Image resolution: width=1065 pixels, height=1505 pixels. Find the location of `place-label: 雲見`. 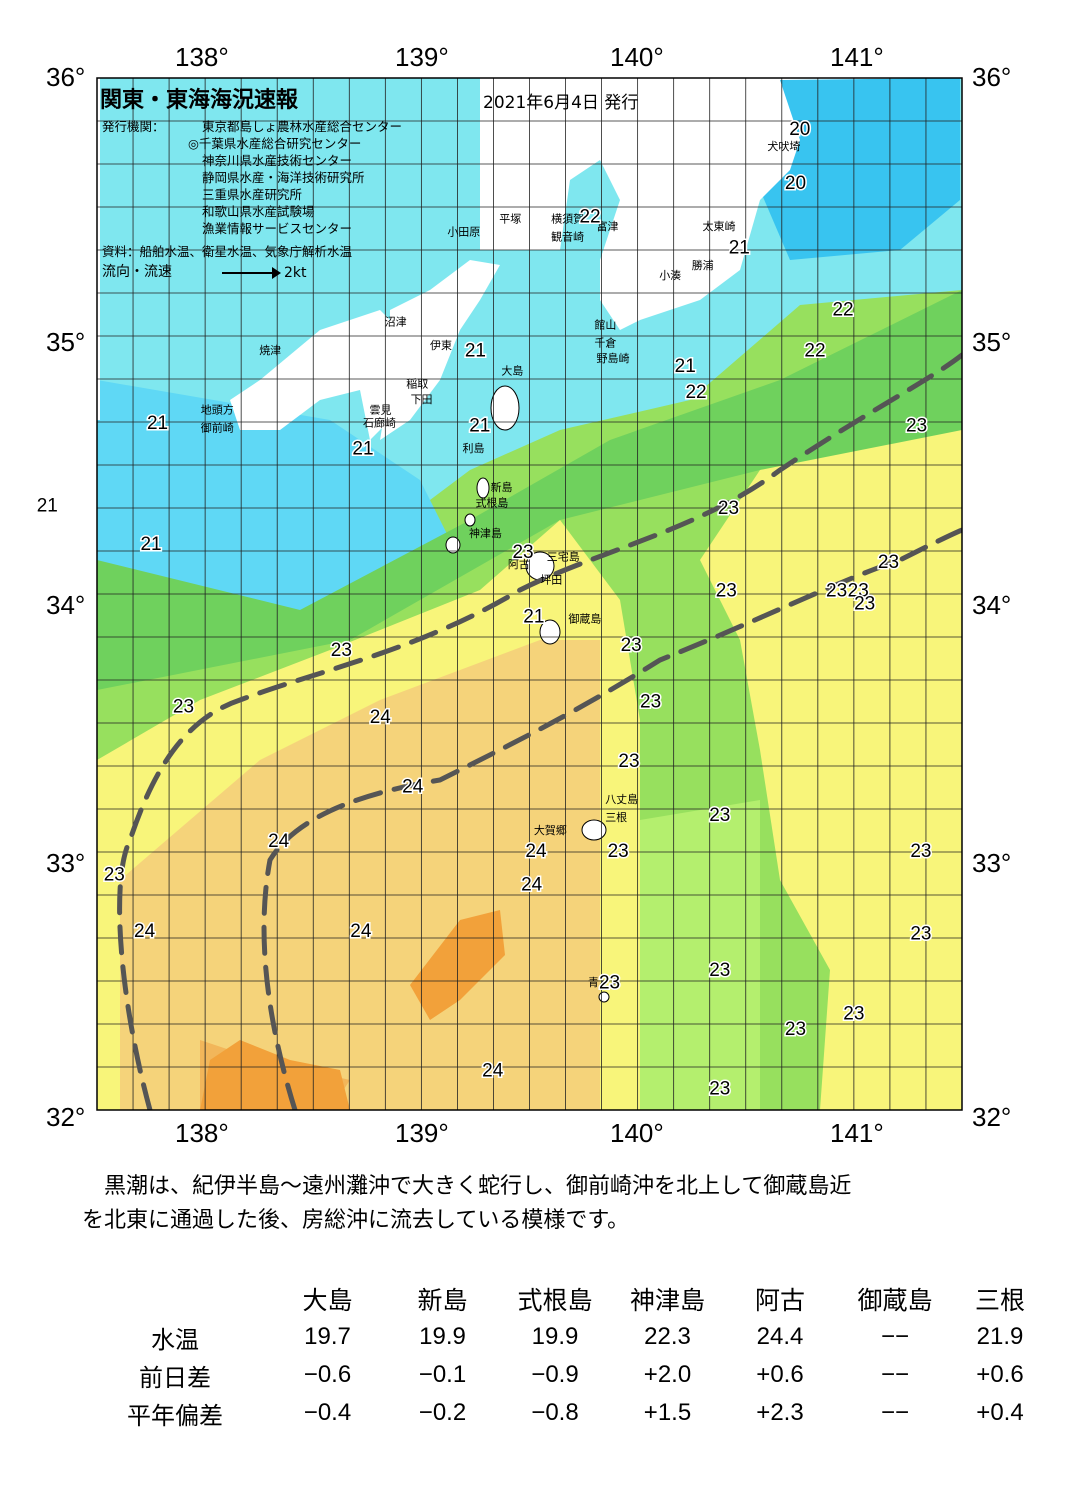

place-label: 雲見 is located at coordinates (380, 409).